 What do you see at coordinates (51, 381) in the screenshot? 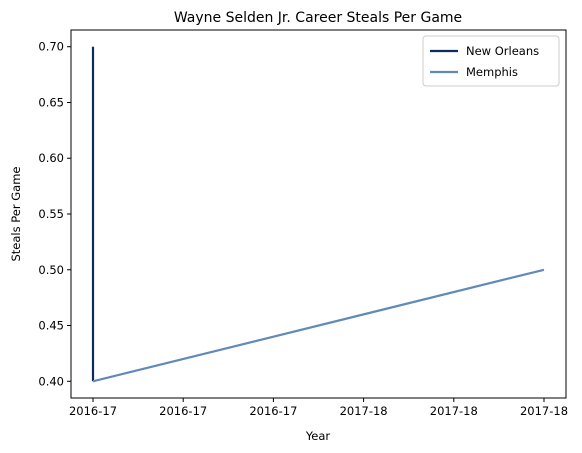
I see `y-tick-label: 0.40` at bounding box center [51, 381].